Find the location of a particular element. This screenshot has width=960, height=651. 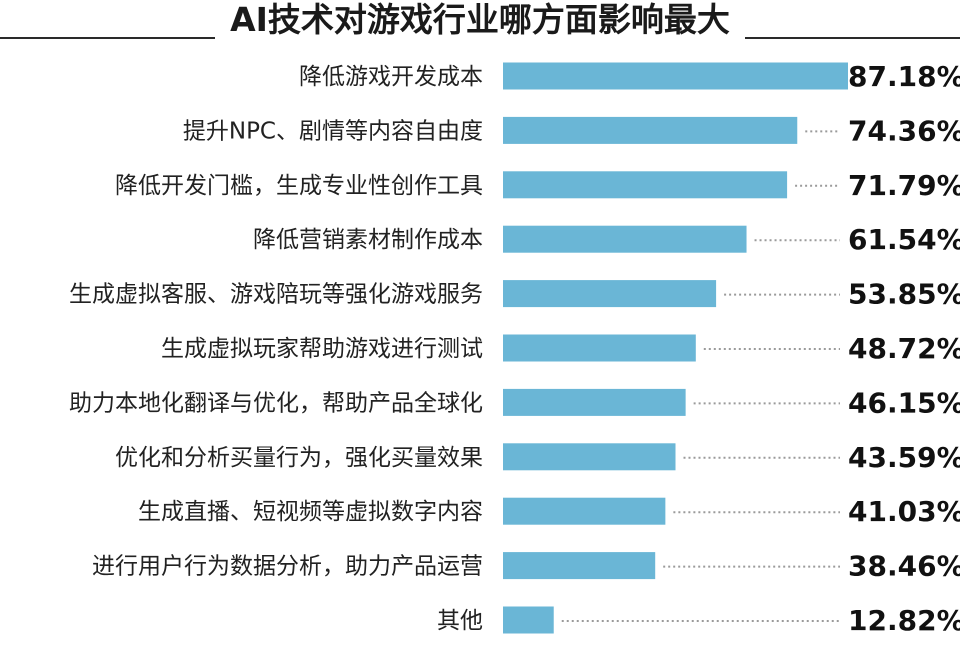

category-label: 进行用户行为数据分析，助力产品运营 is located at coordinates (287, 567).